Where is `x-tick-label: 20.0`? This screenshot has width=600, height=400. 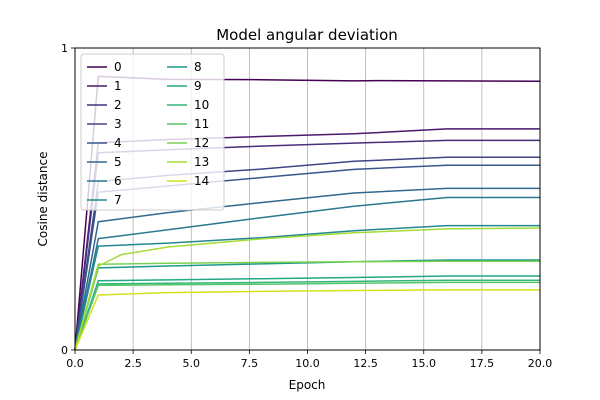 x-tick-label: 20.0 is located at coordinates (540, 363).